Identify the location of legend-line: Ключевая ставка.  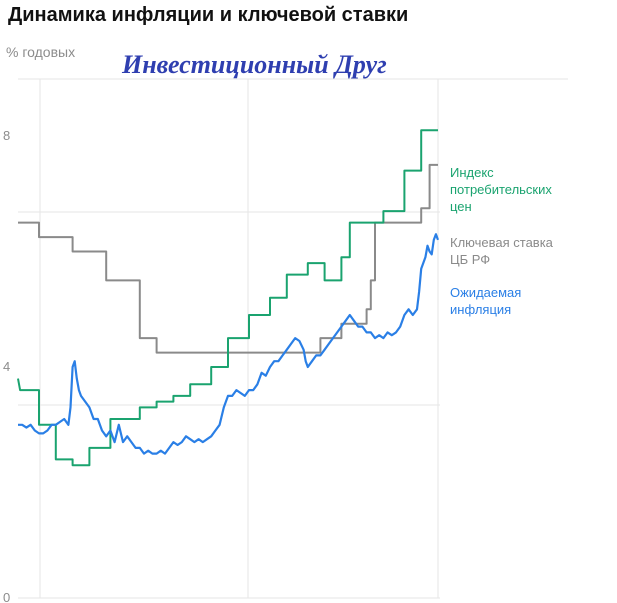
(501, 242).